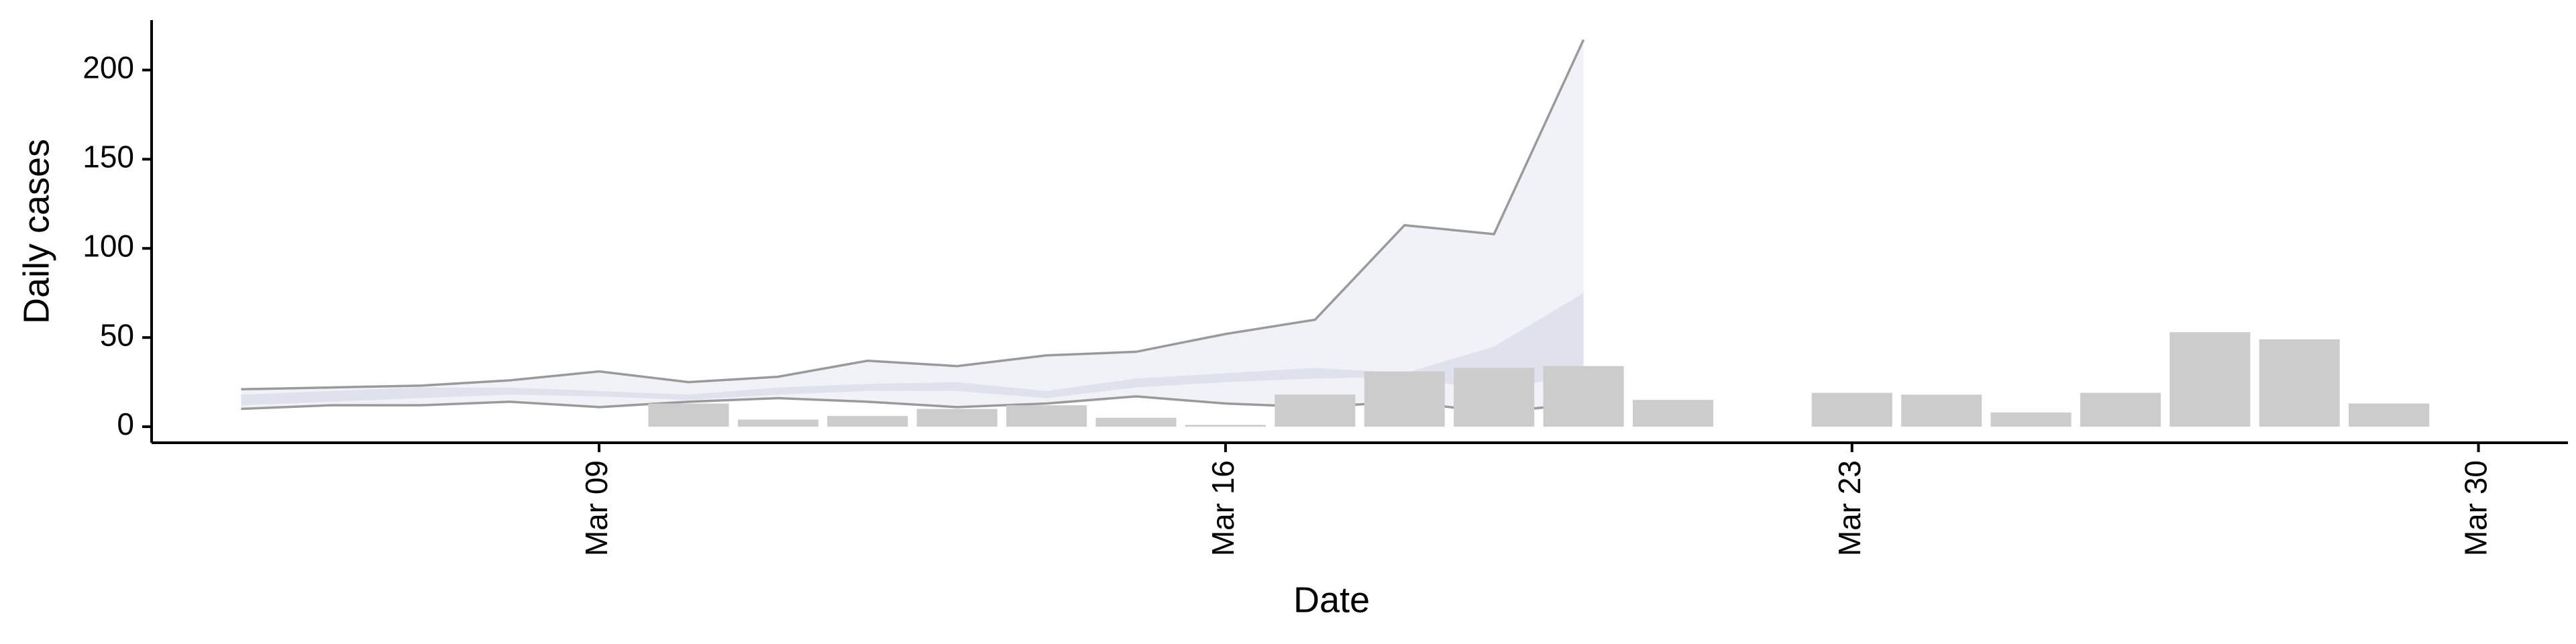 This screenshot has width=2576, height=644. What do you see at coordinates (117, 334) in the screenshot?
I see `y-tick-label: 50` at bounding box center [117, 334].